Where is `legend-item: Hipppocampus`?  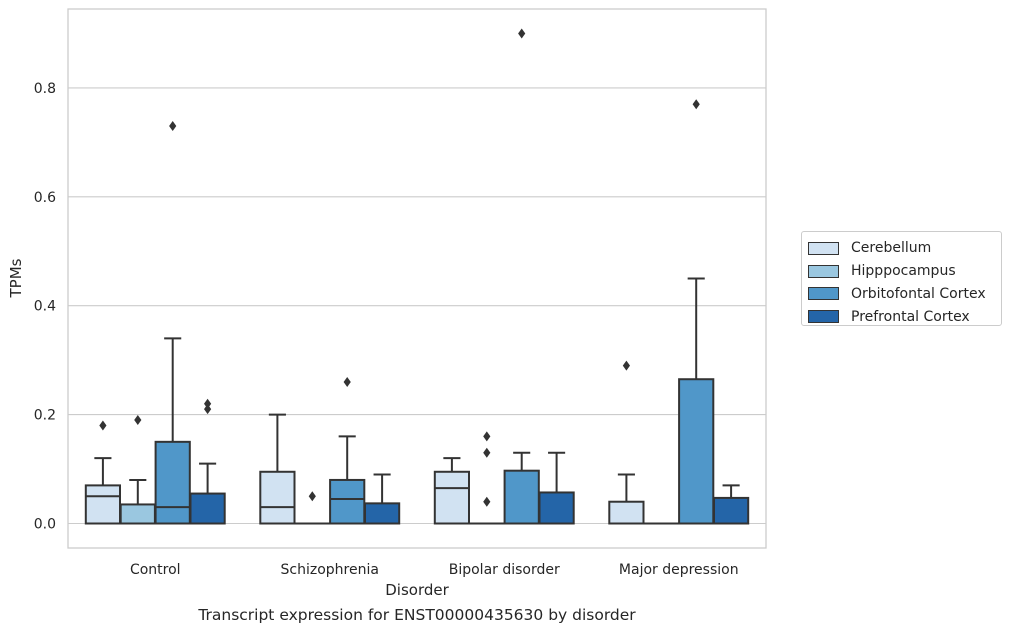 legend-item: Hipppocampus is located at coordinates (901, 271).